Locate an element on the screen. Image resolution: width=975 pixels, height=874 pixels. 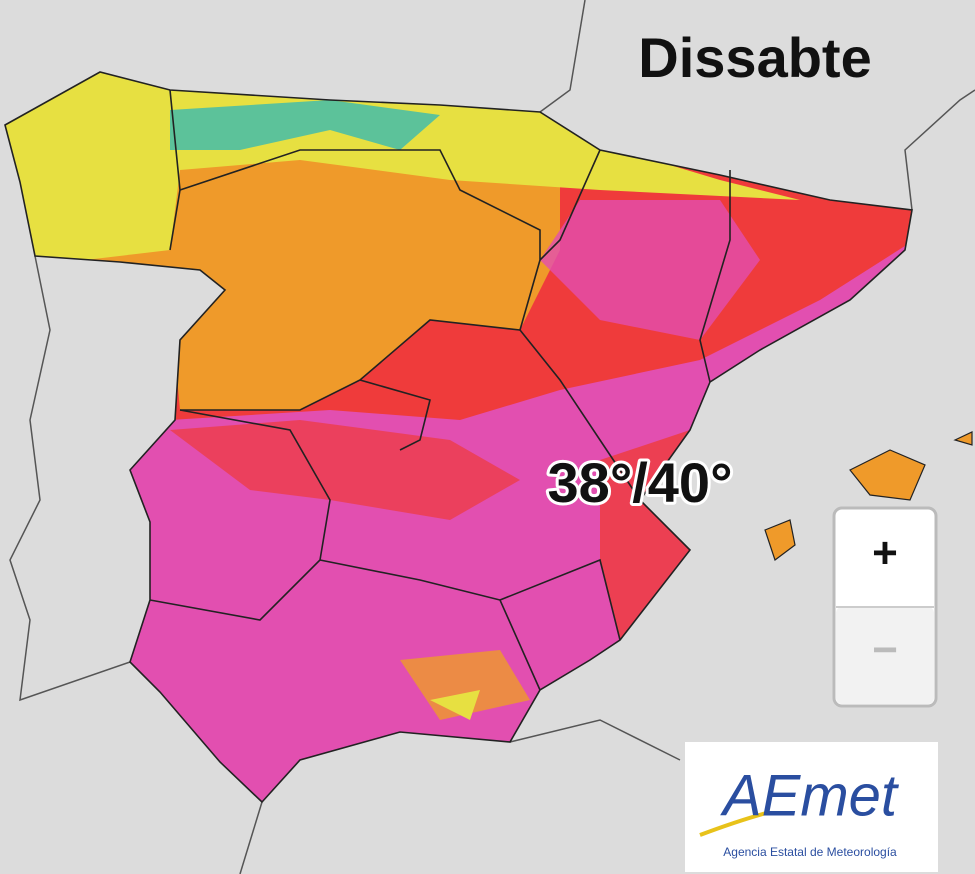
day-label: Dissabte is located at coordinates (754, 57).